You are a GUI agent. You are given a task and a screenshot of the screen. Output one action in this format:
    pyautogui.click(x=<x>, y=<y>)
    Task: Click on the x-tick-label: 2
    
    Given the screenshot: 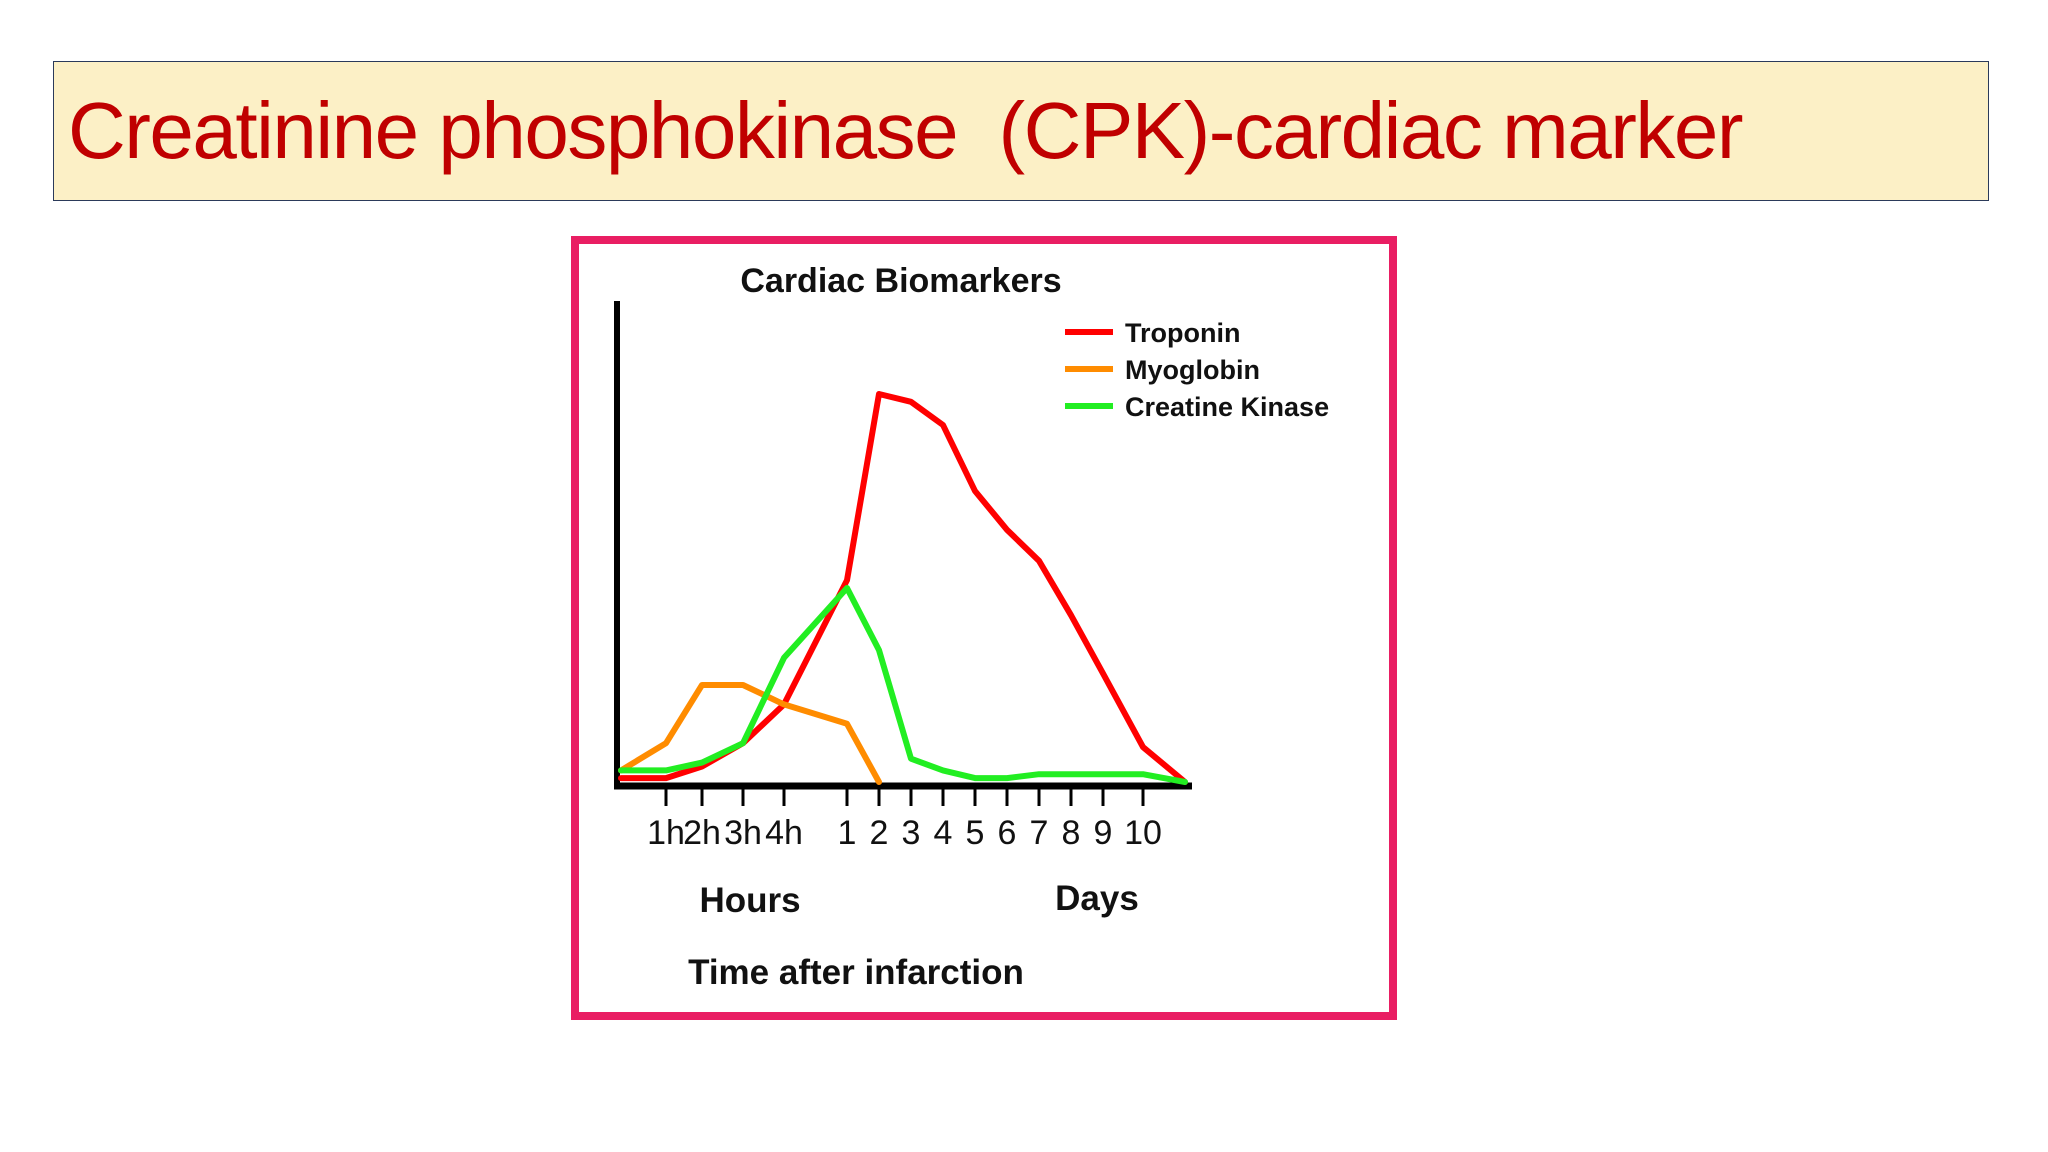 What is the action you would take?
    pyautogui.click(x=879, y=833)
    